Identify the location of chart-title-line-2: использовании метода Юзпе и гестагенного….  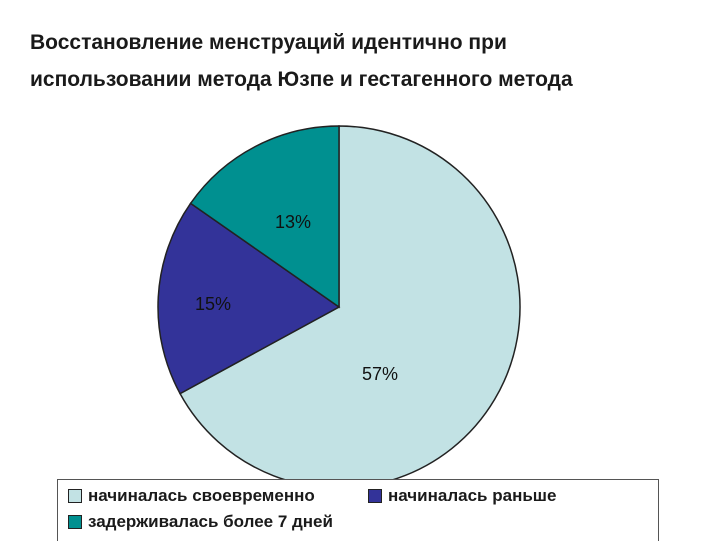
(301, 79).